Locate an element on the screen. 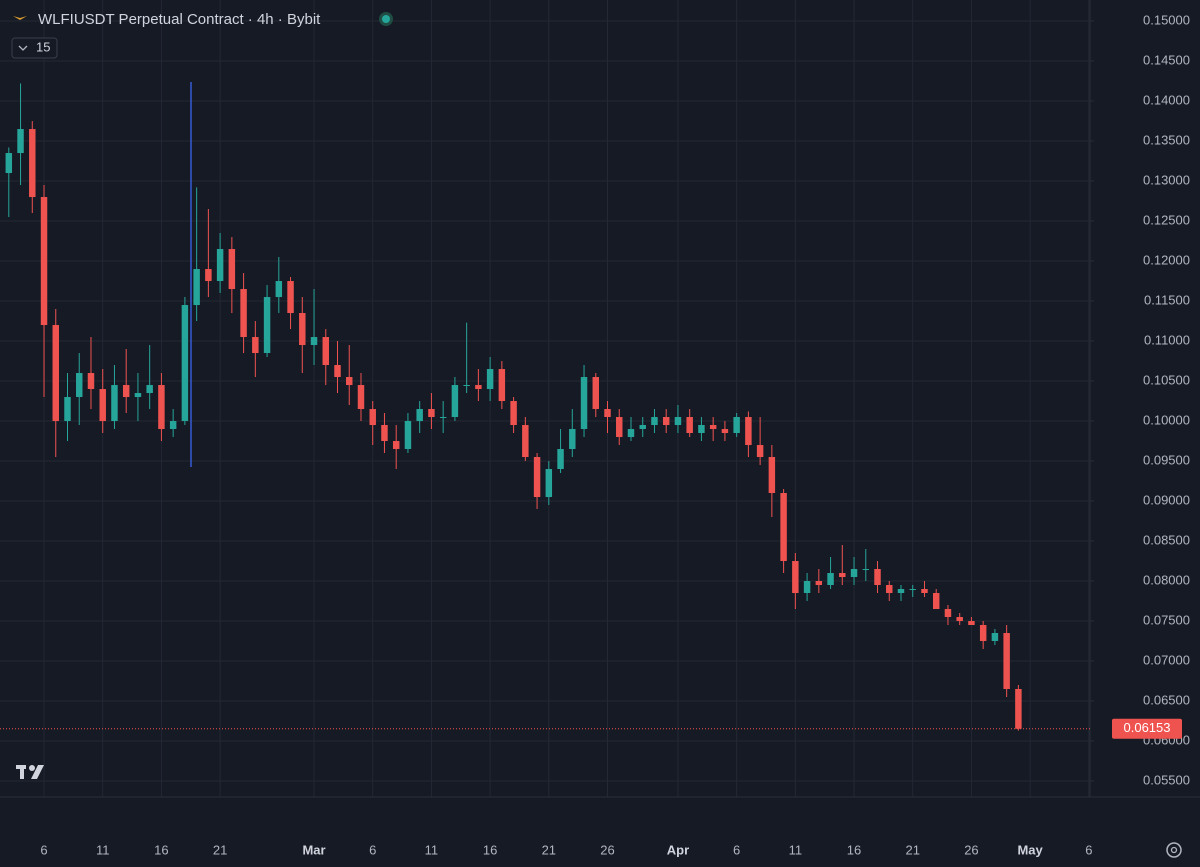  tv-logo is located at coordinates (30, 772).